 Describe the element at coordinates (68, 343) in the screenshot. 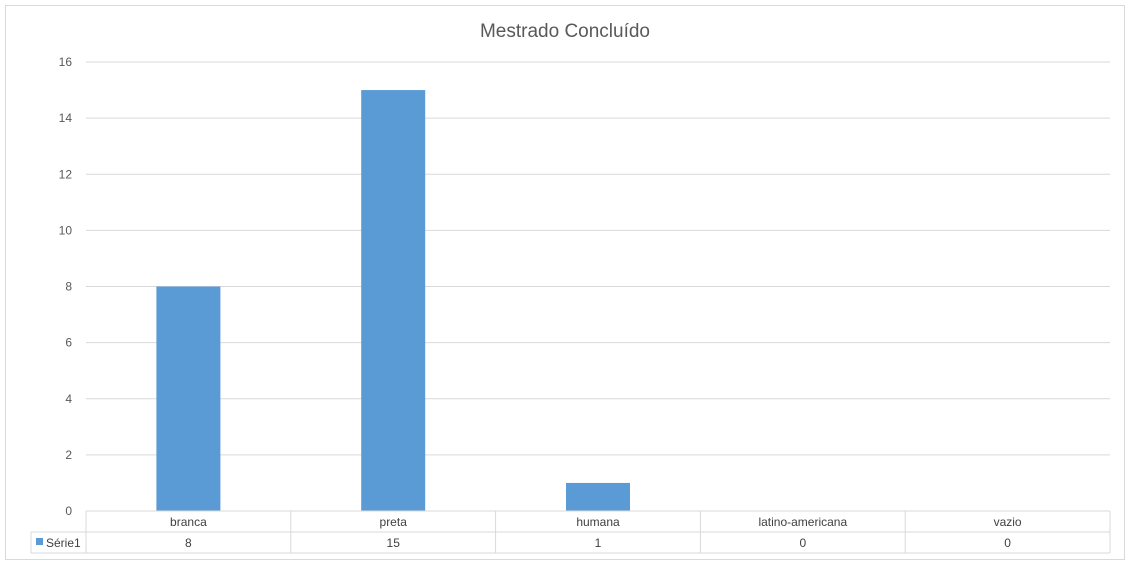

I see `y-tick-label-6: 6` at that location.